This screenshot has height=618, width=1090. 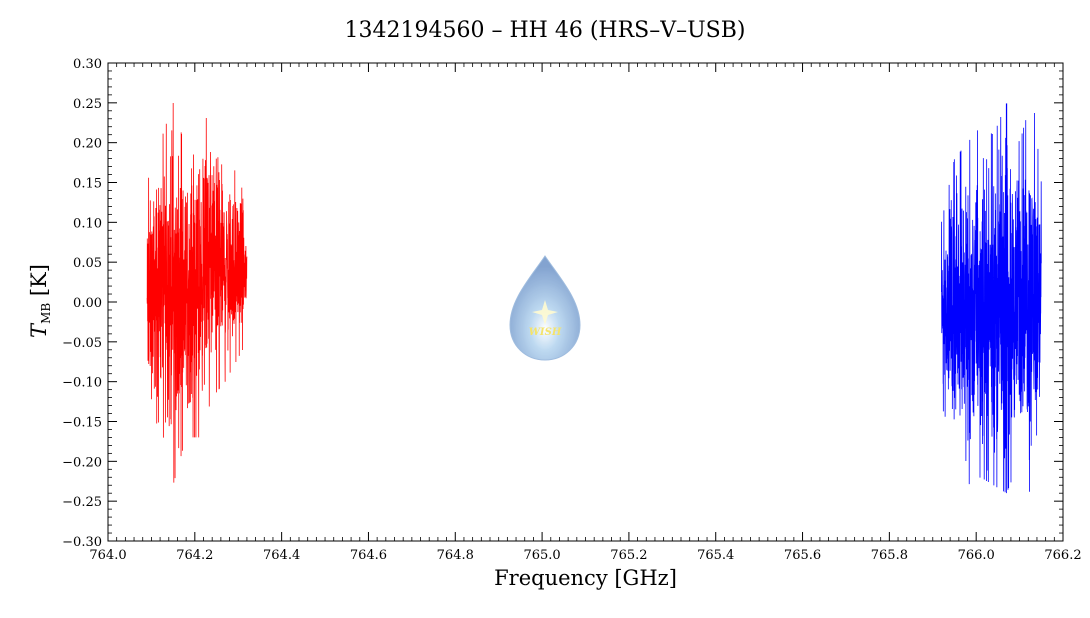 What do you see at coordinates (541, 555) in the screenshot?
I see `x-tick-label: 765.0` at bounding box center [541, 555].